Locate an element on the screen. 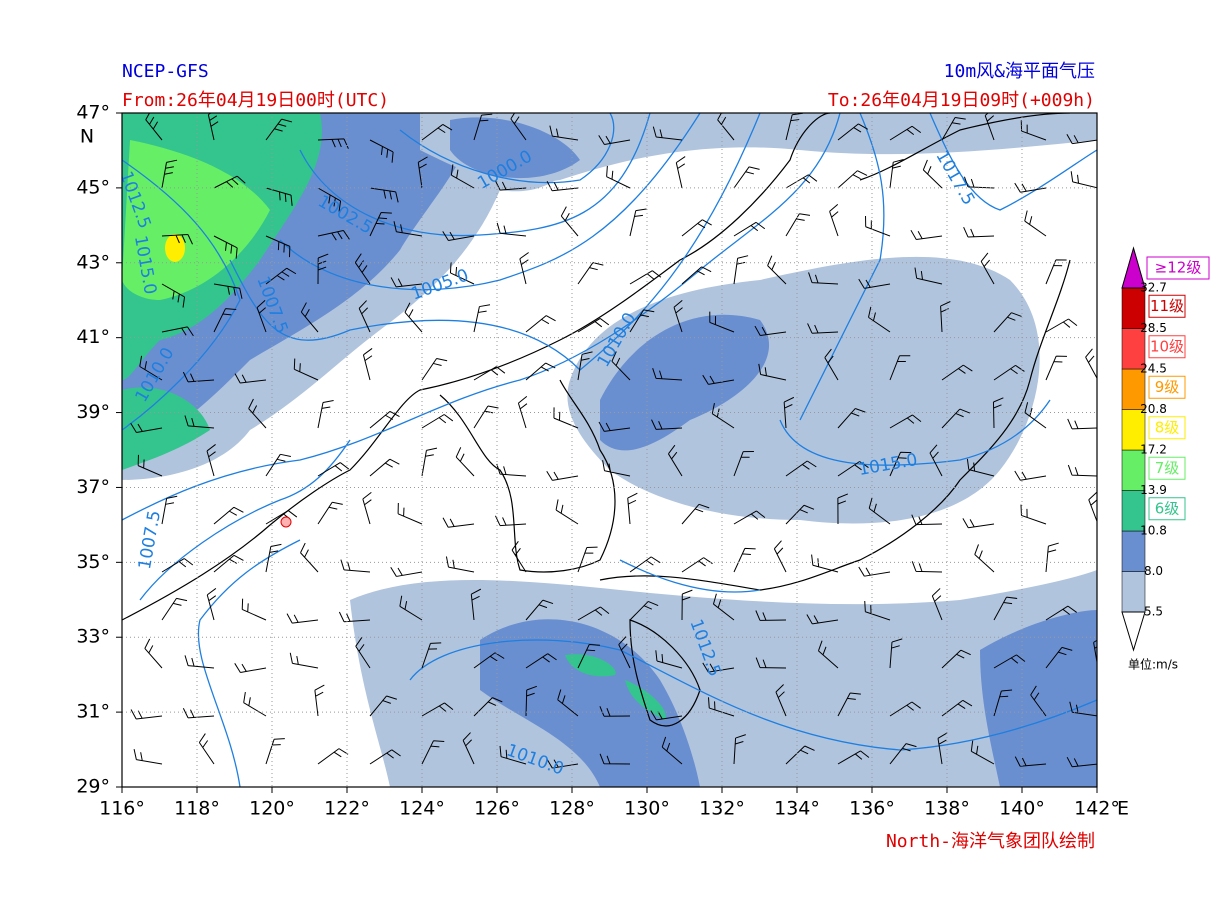 The width and height of the screenshot is (1218, 900). lon-tick-label: 126° is located at coordinates (497, 809).